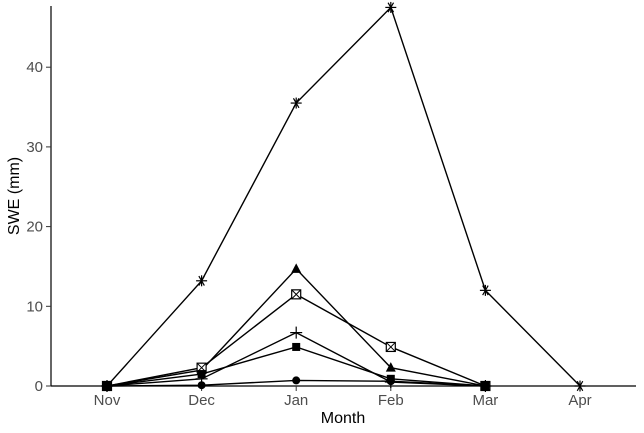 The image size is (644, 433). What do you see at coordinates (14, 196) in the screenshot?
I see `y-axis-title: SWE (mm)` at bounding box center [14, 196].